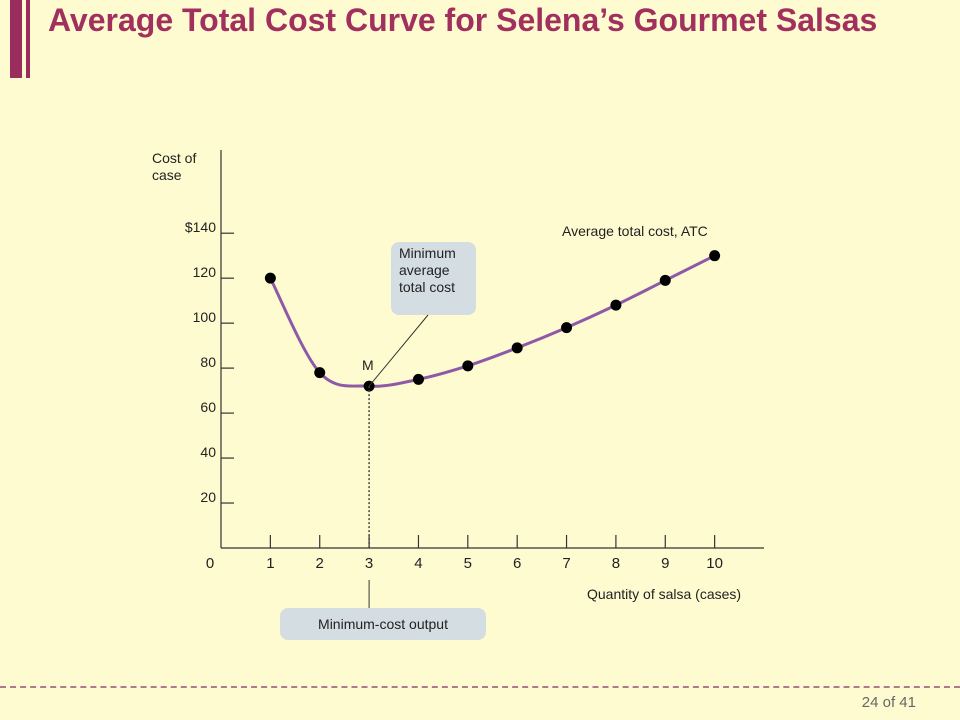 The width and height of the screenshot is (960, 720). What do you see at coordinates (208, 407) in the screenshot?
I see `y-tick-label: 60` at bounding box center [208, 407].